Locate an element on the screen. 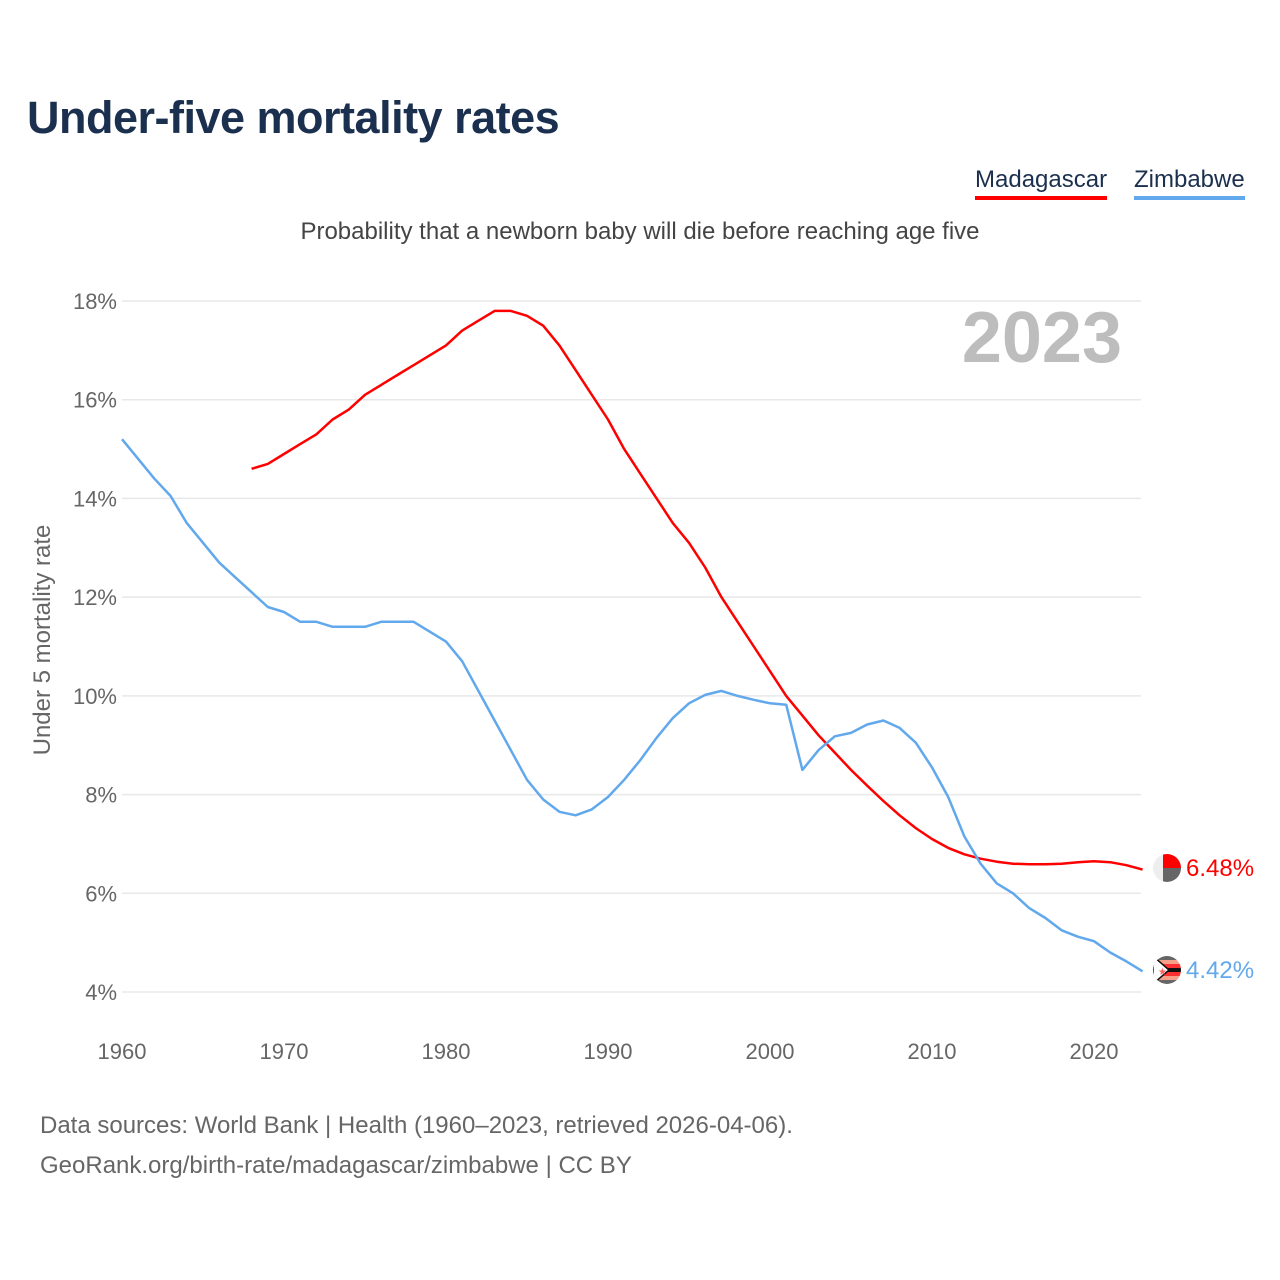  y-tick-label: 6% is located at coordinates (101, 893).